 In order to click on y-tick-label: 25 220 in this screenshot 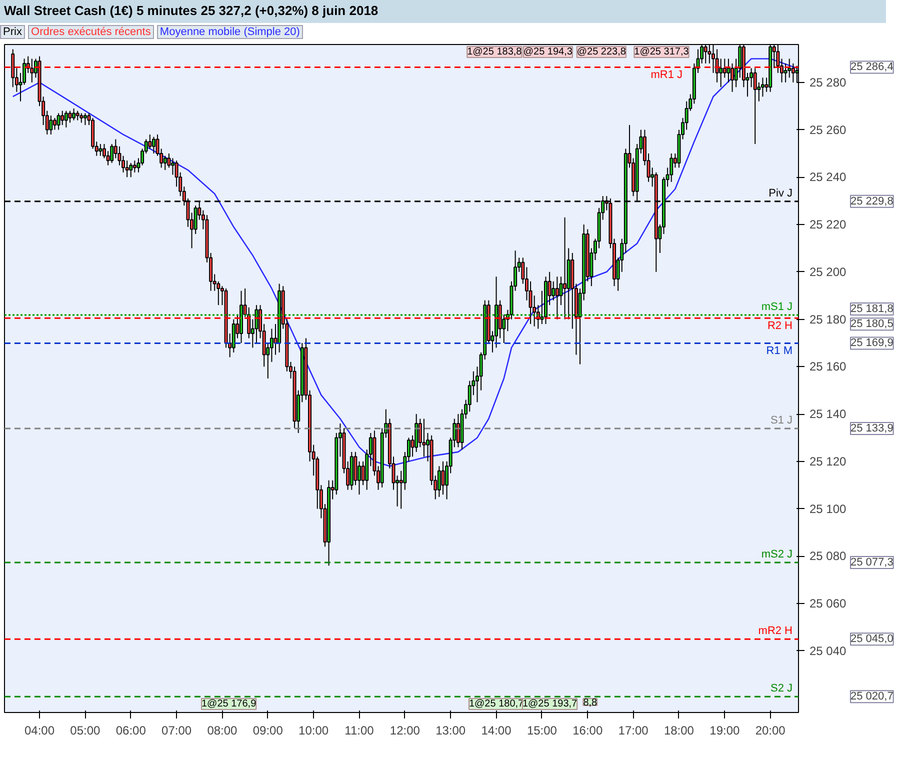, I will do `click(828, 225)`.